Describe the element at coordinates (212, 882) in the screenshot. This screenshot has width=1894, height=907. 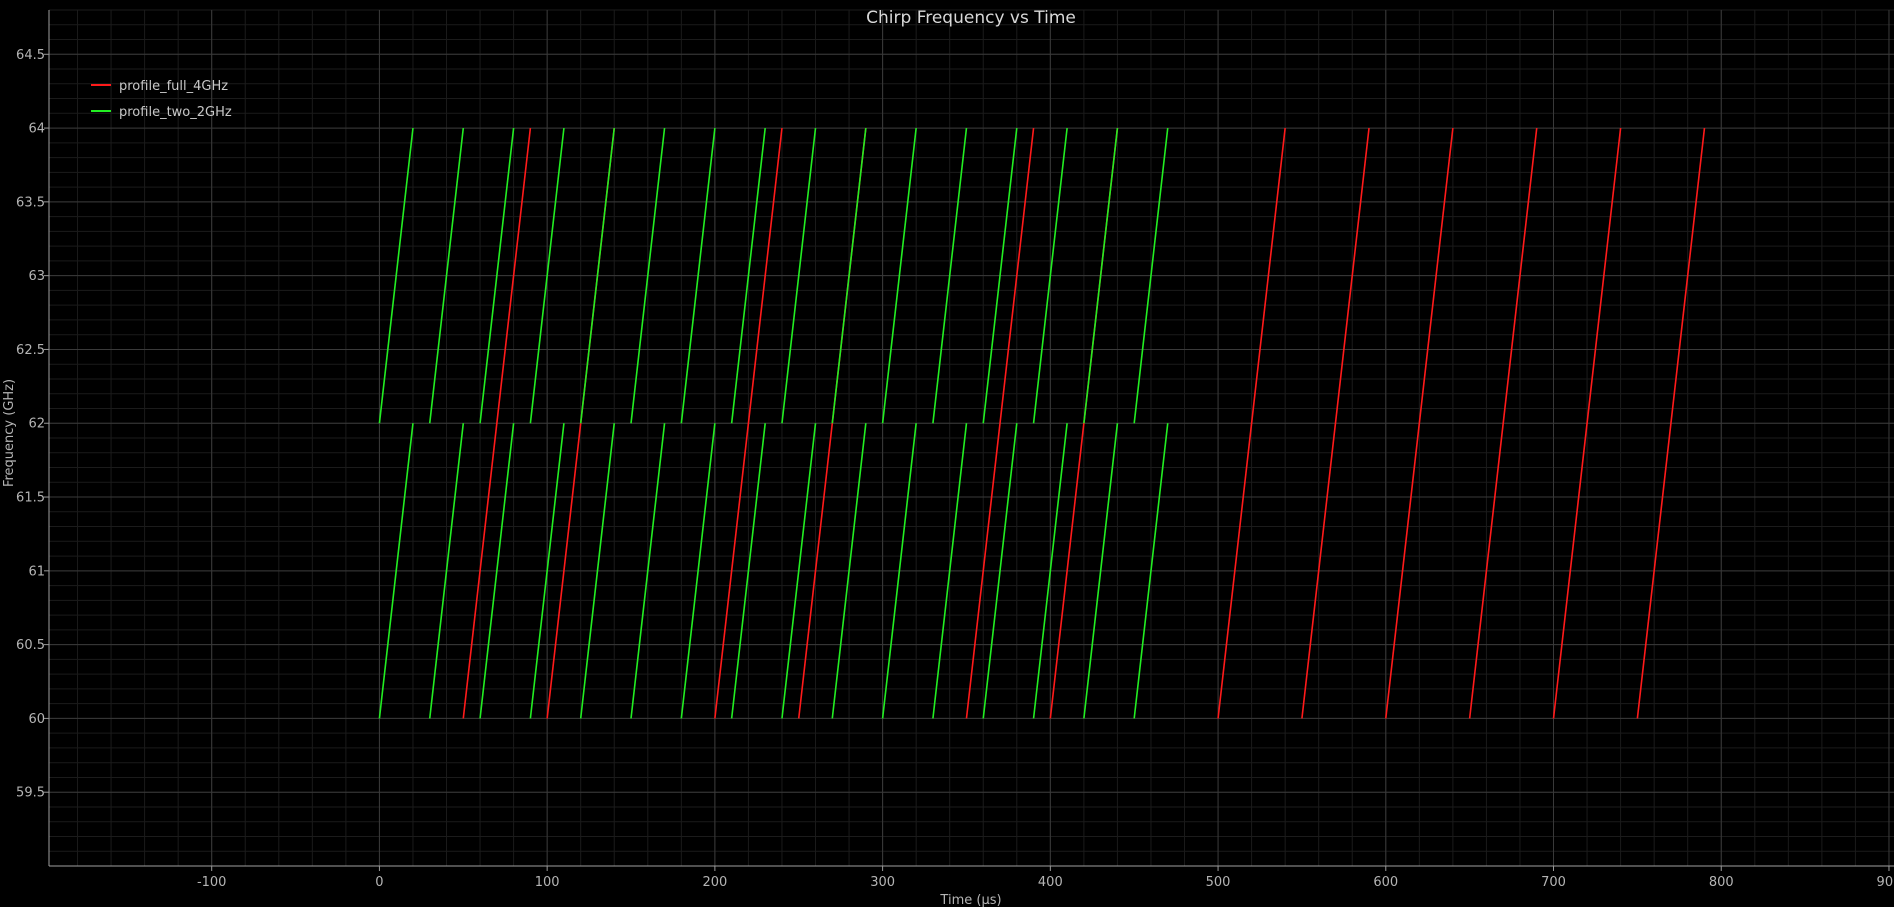
I see `x-tick-label: -100` at that location.